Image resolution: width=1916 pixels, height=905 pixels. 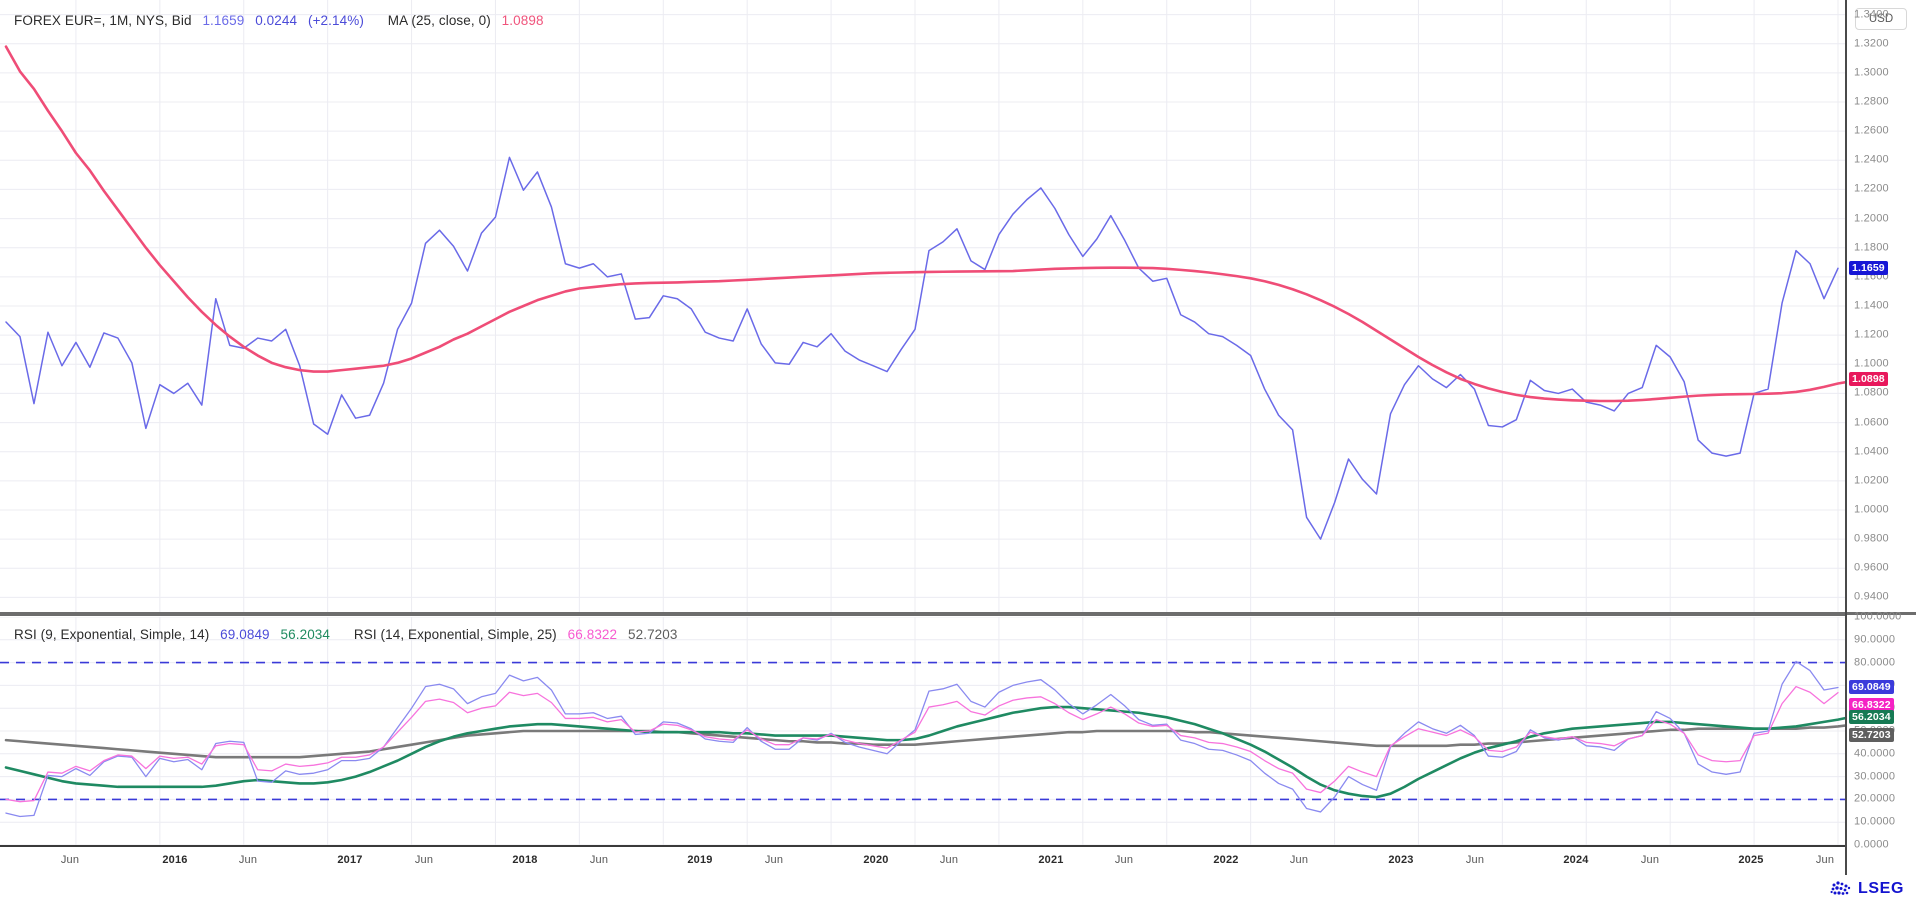 I want to click on price-axis-tick: 1.3000, so click(x=1871, y=72).